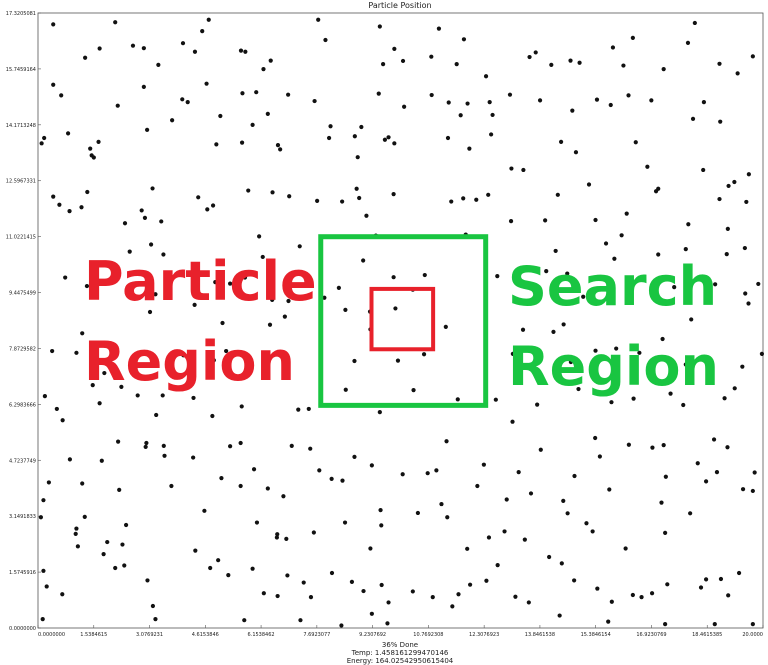 The width and height of the screenshot is (768, 665). I want to click on x-tick-label: 3.0769231, so click(149, 635).